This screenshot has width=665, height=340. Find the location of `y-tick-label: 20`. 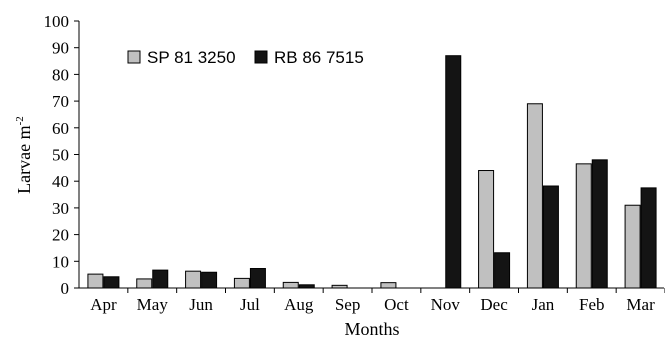

y-tick-label: 20 is located at coordinates (60, 235).